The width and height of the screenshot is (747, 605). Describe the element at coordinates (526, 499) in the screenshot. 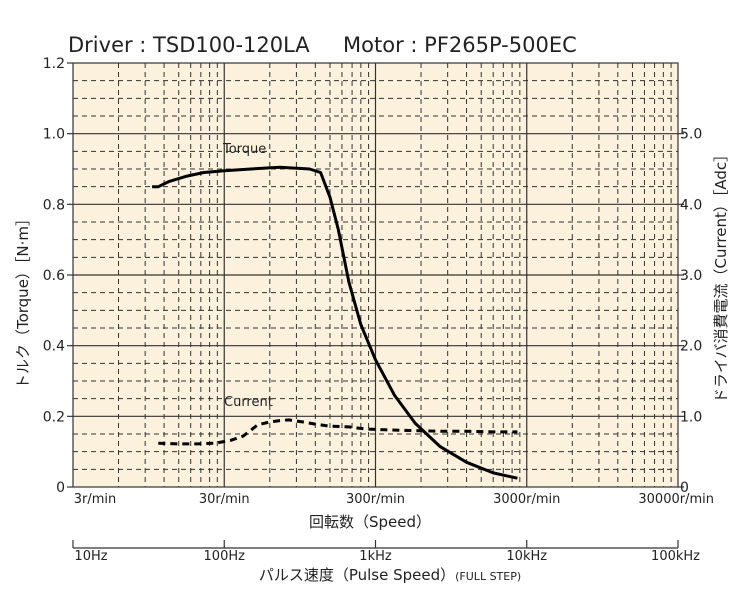

I see `x-tick-label: 3000r/min` at that location.